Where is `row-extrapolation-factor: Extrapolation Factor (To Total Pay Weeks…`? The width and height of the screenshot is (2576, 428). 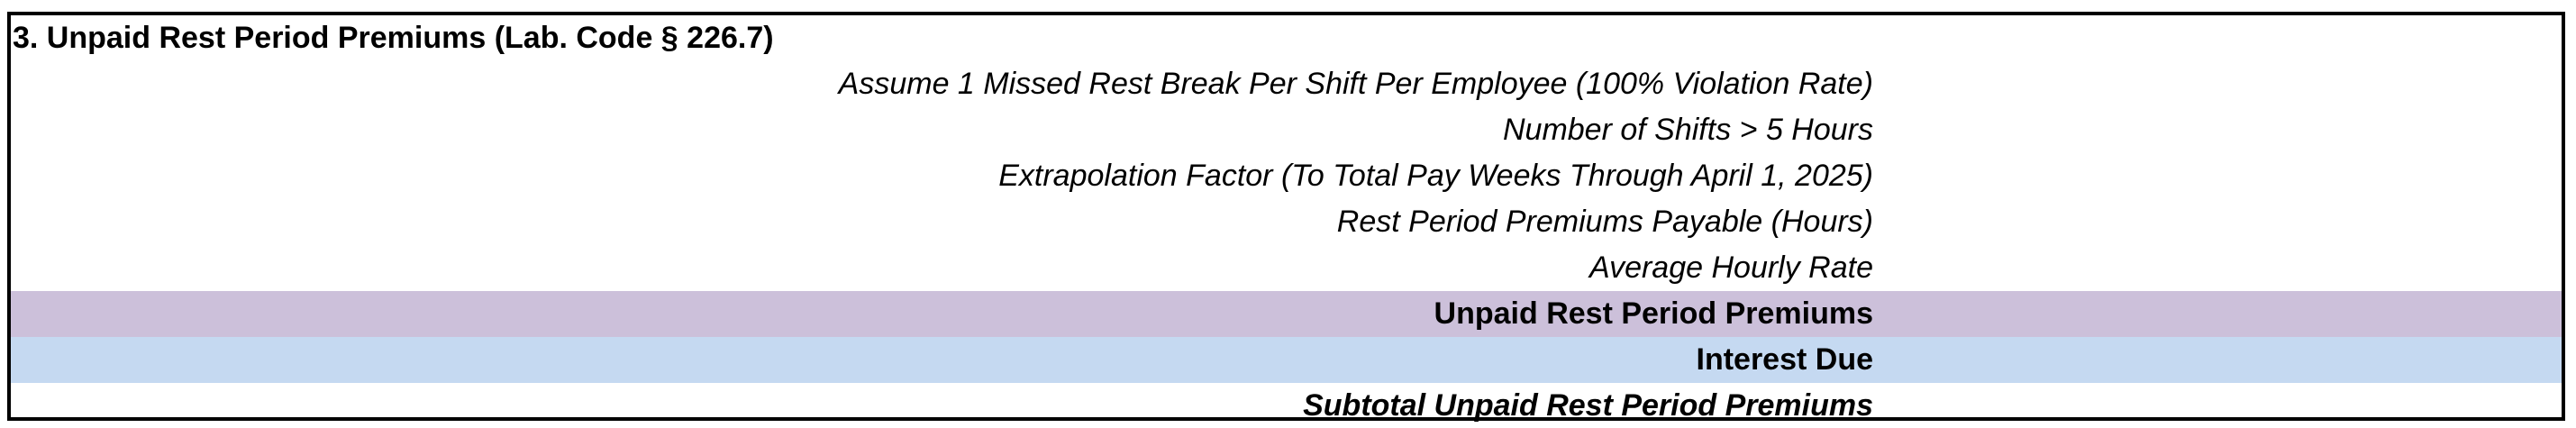 row-extrapolation-factor: Extrapolation Factor (To Total Pay Weeks… is located at coordinates (1286, 176).